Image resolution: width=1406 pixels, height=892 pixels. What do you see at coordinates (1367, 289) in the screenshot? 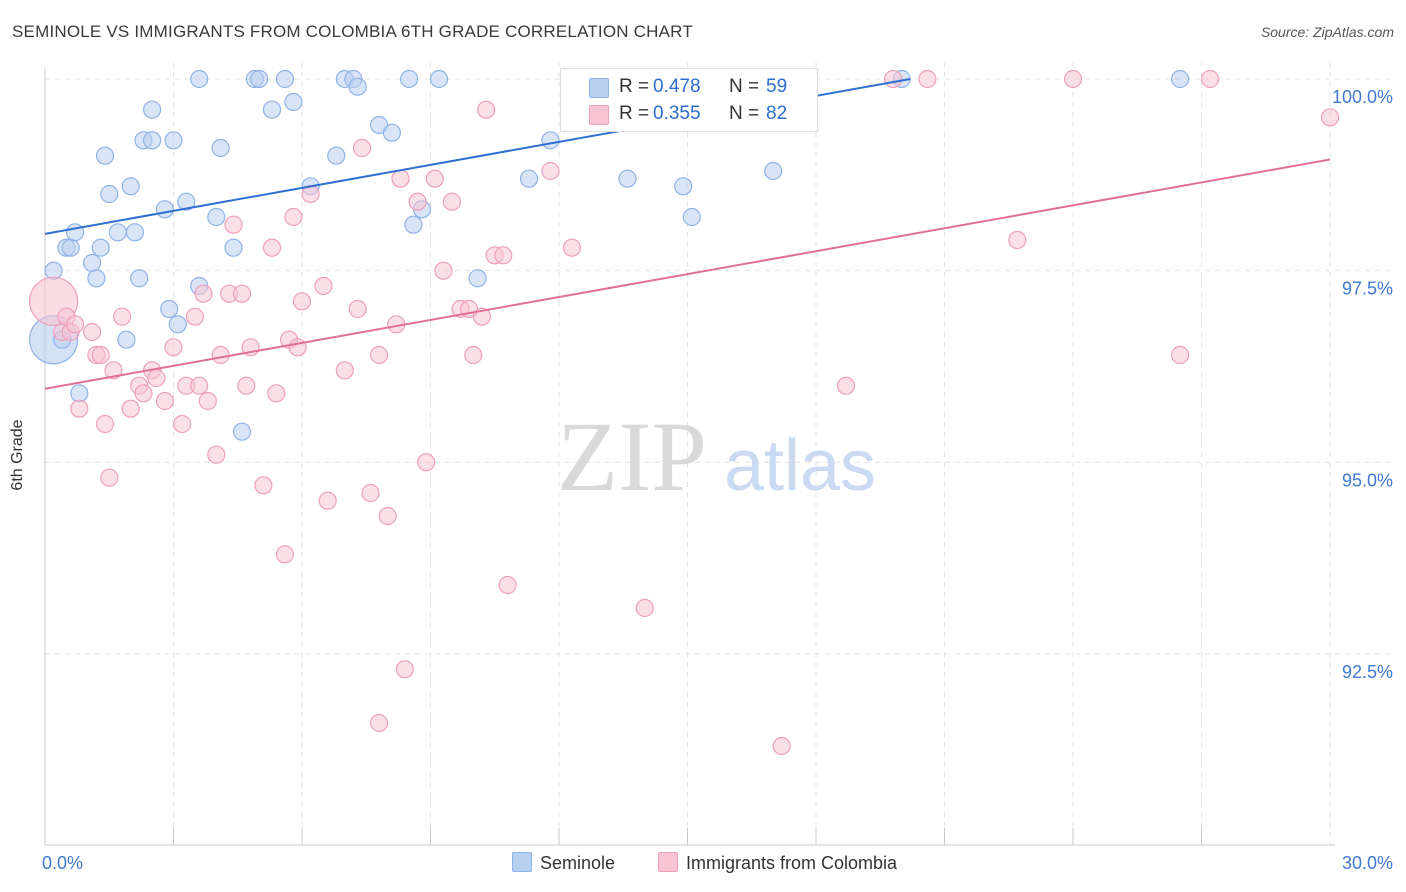
I see `y-tick-label: 97.5%` at bounding box center [1367, 289].